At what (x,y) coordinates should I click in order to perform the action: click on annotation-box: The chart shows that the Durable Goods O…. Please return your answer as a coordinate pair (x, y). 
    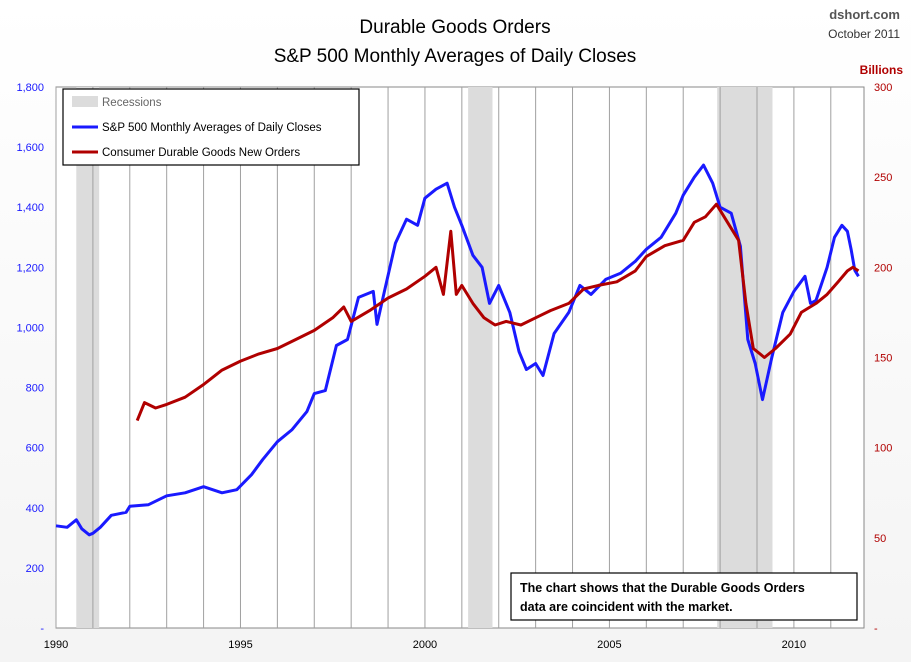
    Looking at the image, I should click on (684, 596).